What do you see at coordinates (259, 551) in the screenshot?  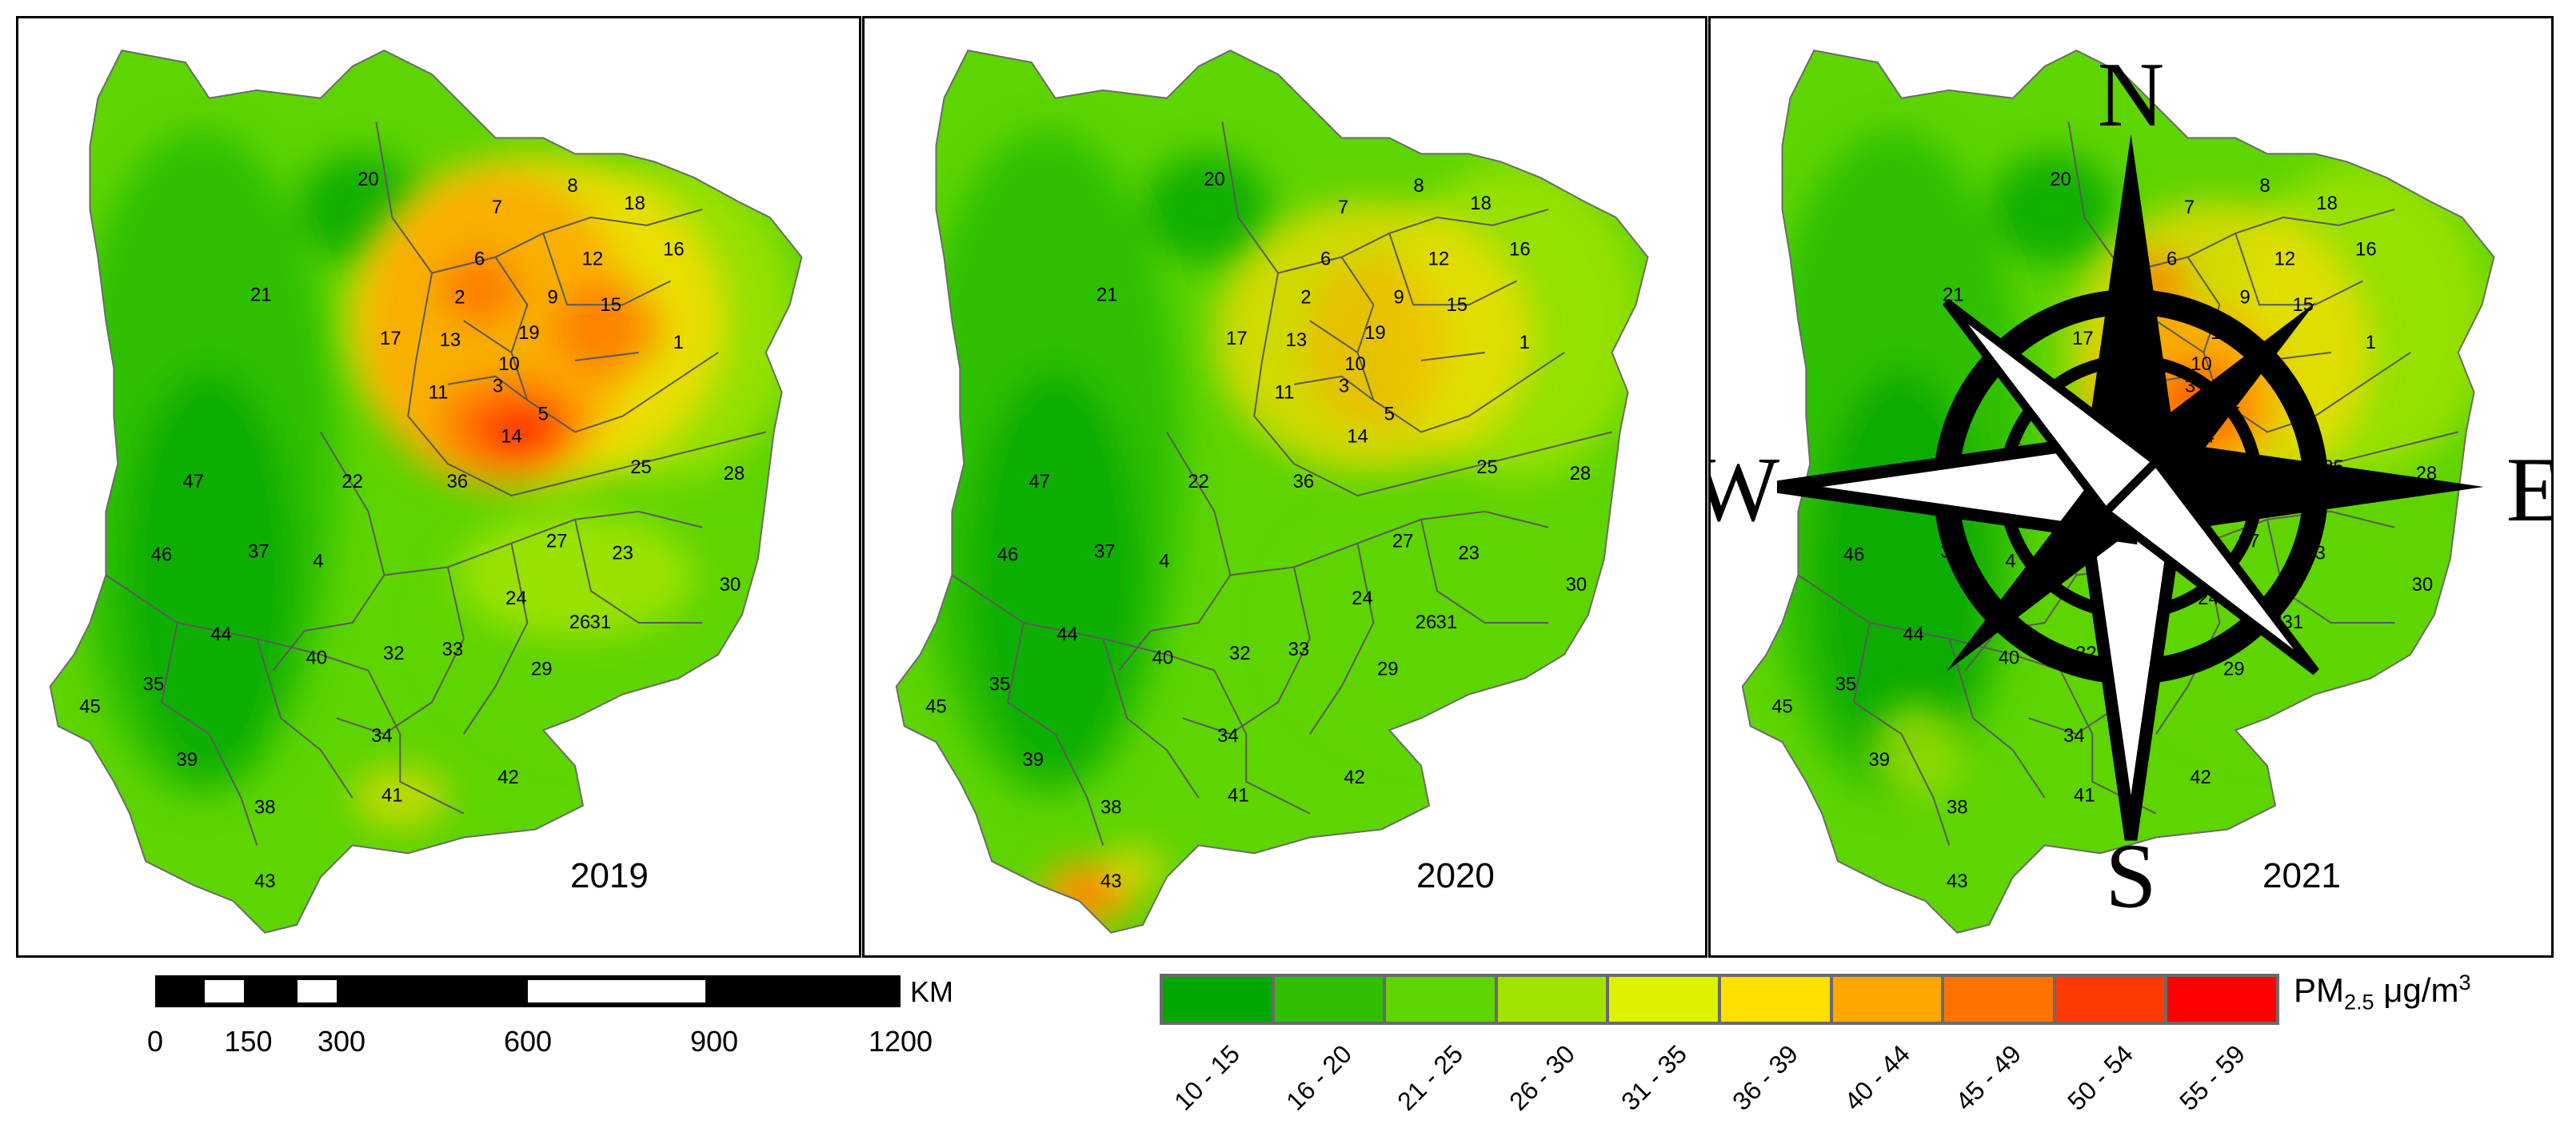 I see `region-label: 37` at bounding box center [259, 551].